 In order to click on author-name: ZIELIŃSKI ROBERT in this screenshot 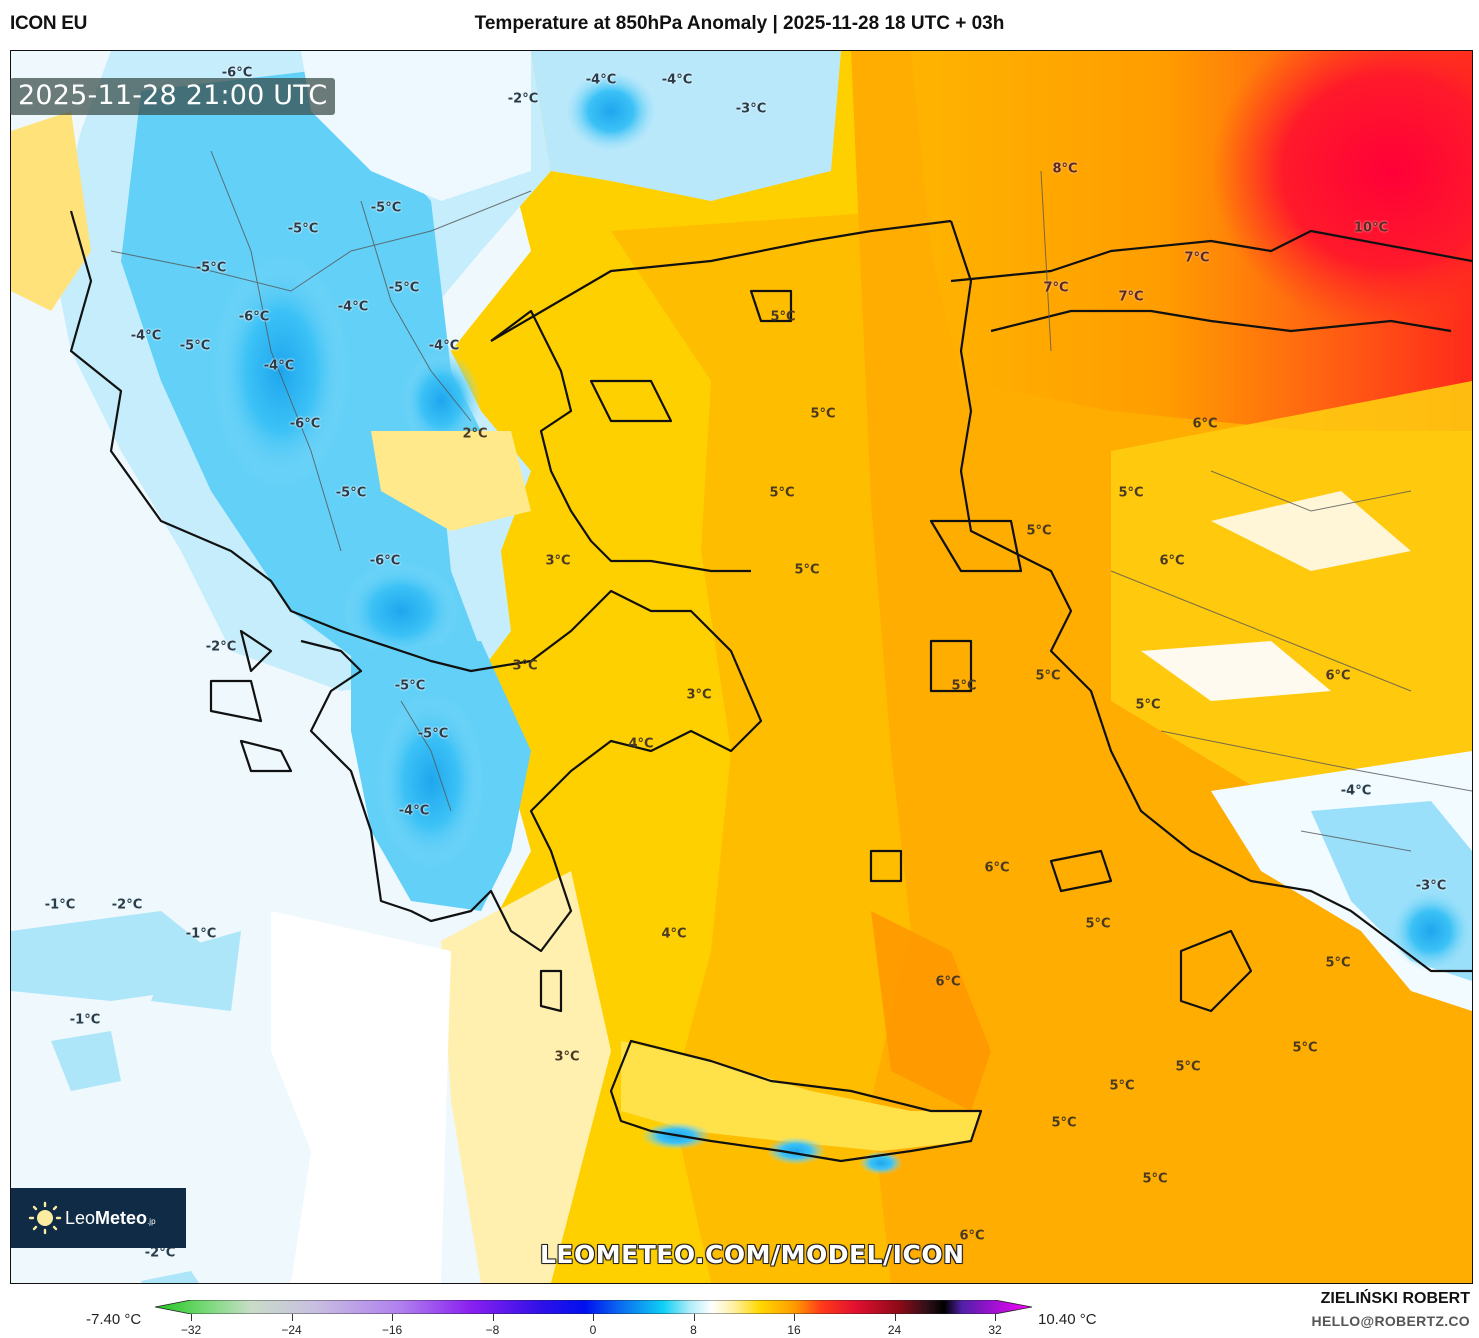, I will do `click(1395, 1298)`.